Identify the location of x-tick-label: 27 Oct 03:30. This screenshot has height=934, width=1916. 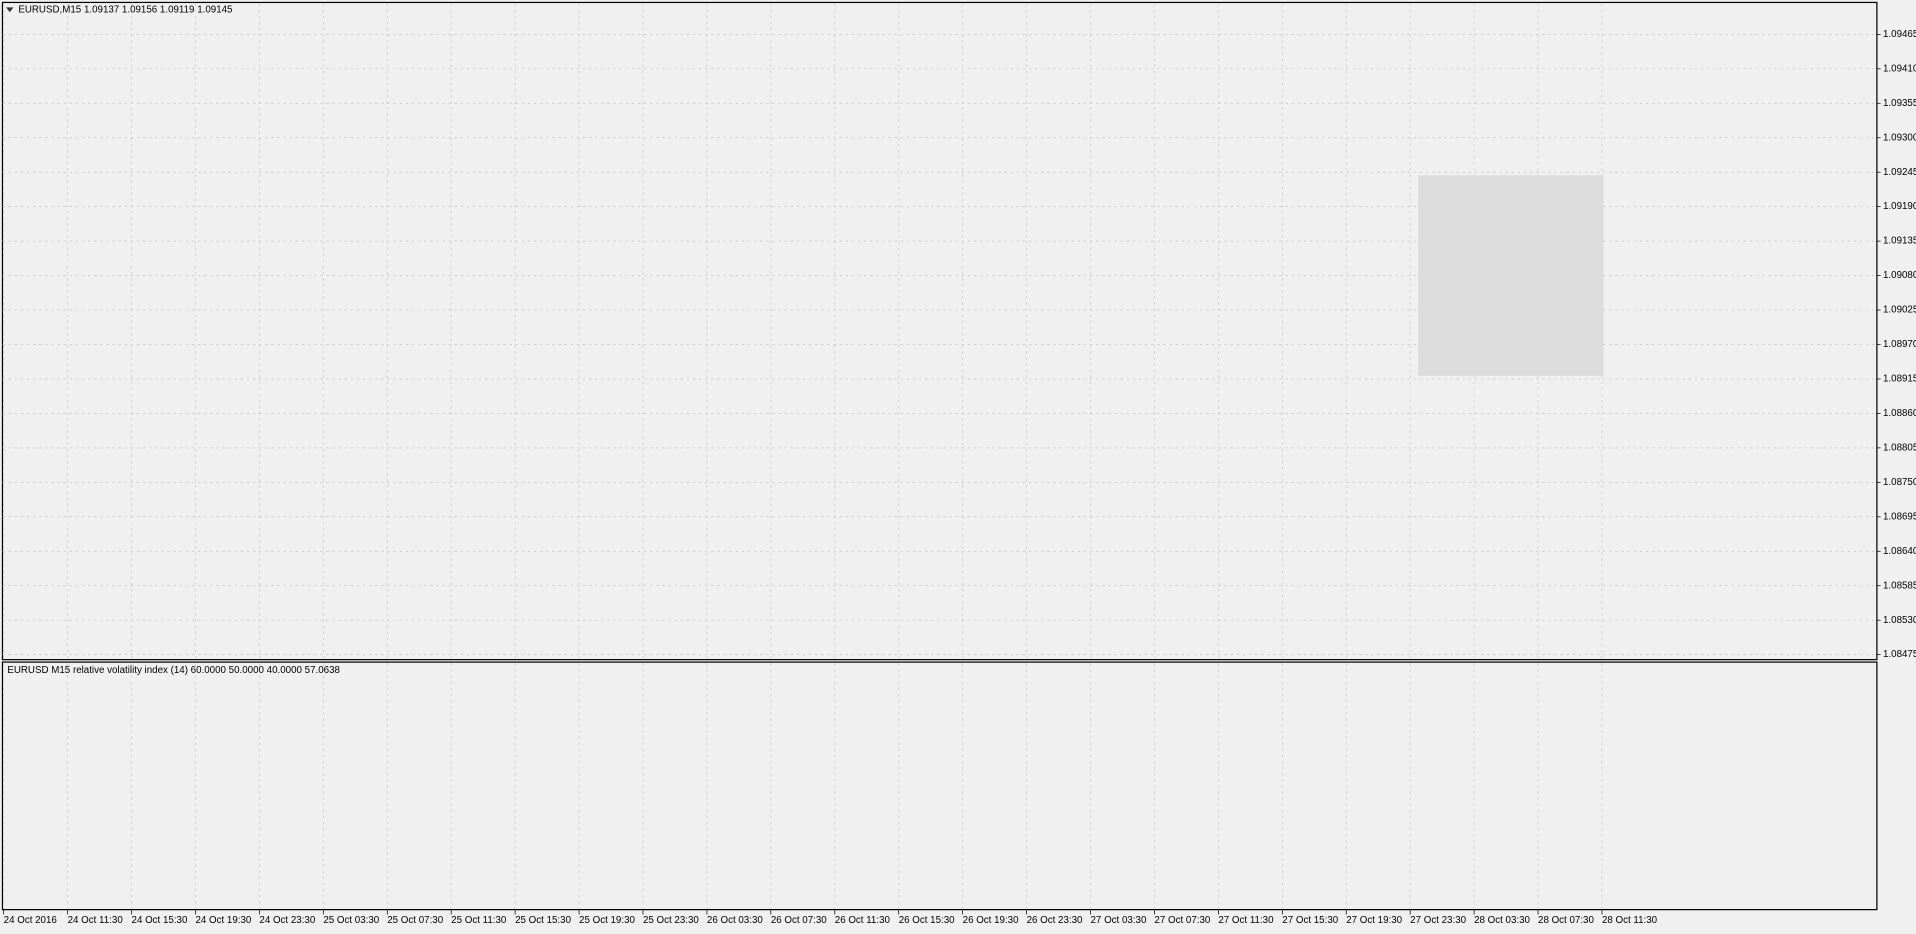
(1119, 920).